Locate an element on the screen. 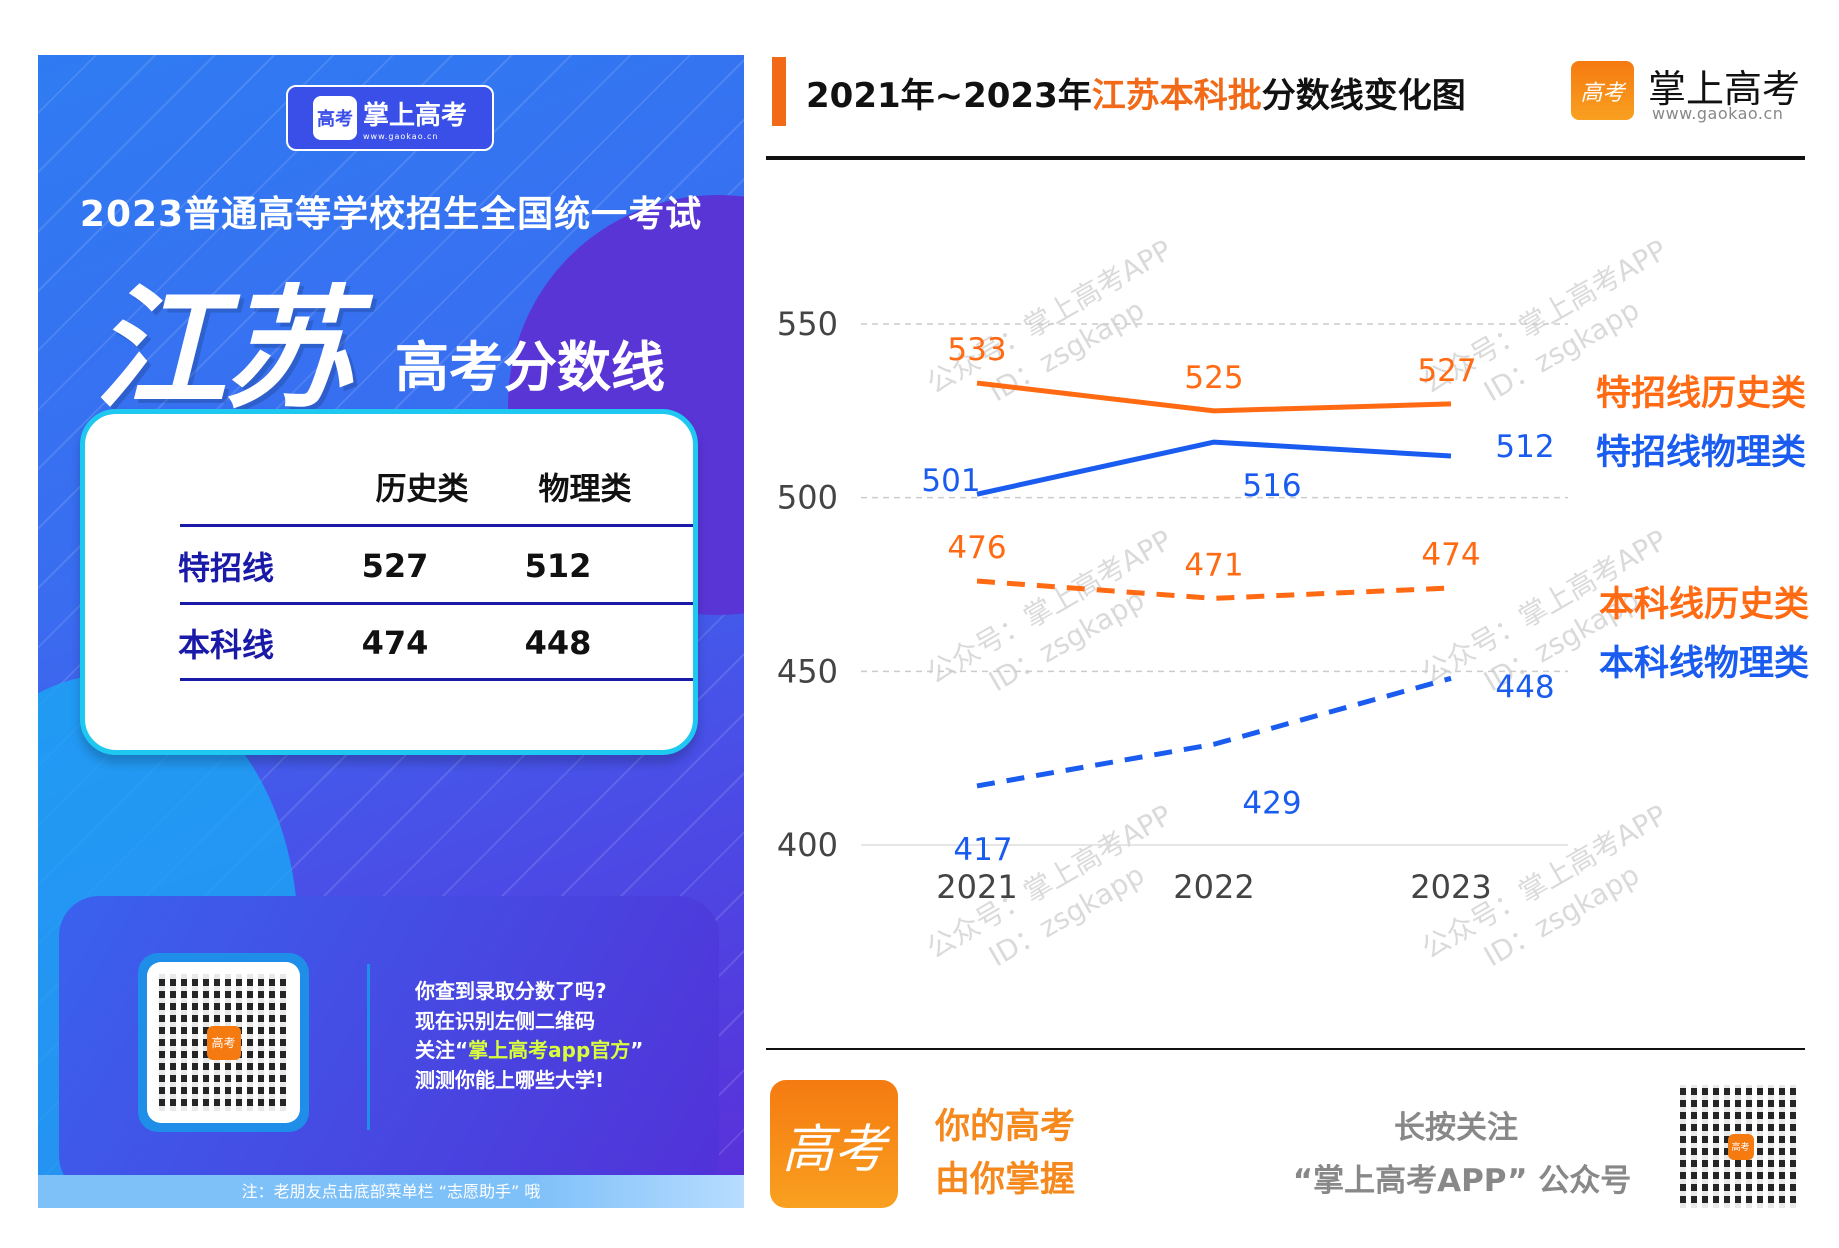 This screenshot has width=1839, height=1248. data-label: 525 is located at coordinates (1213, 378).